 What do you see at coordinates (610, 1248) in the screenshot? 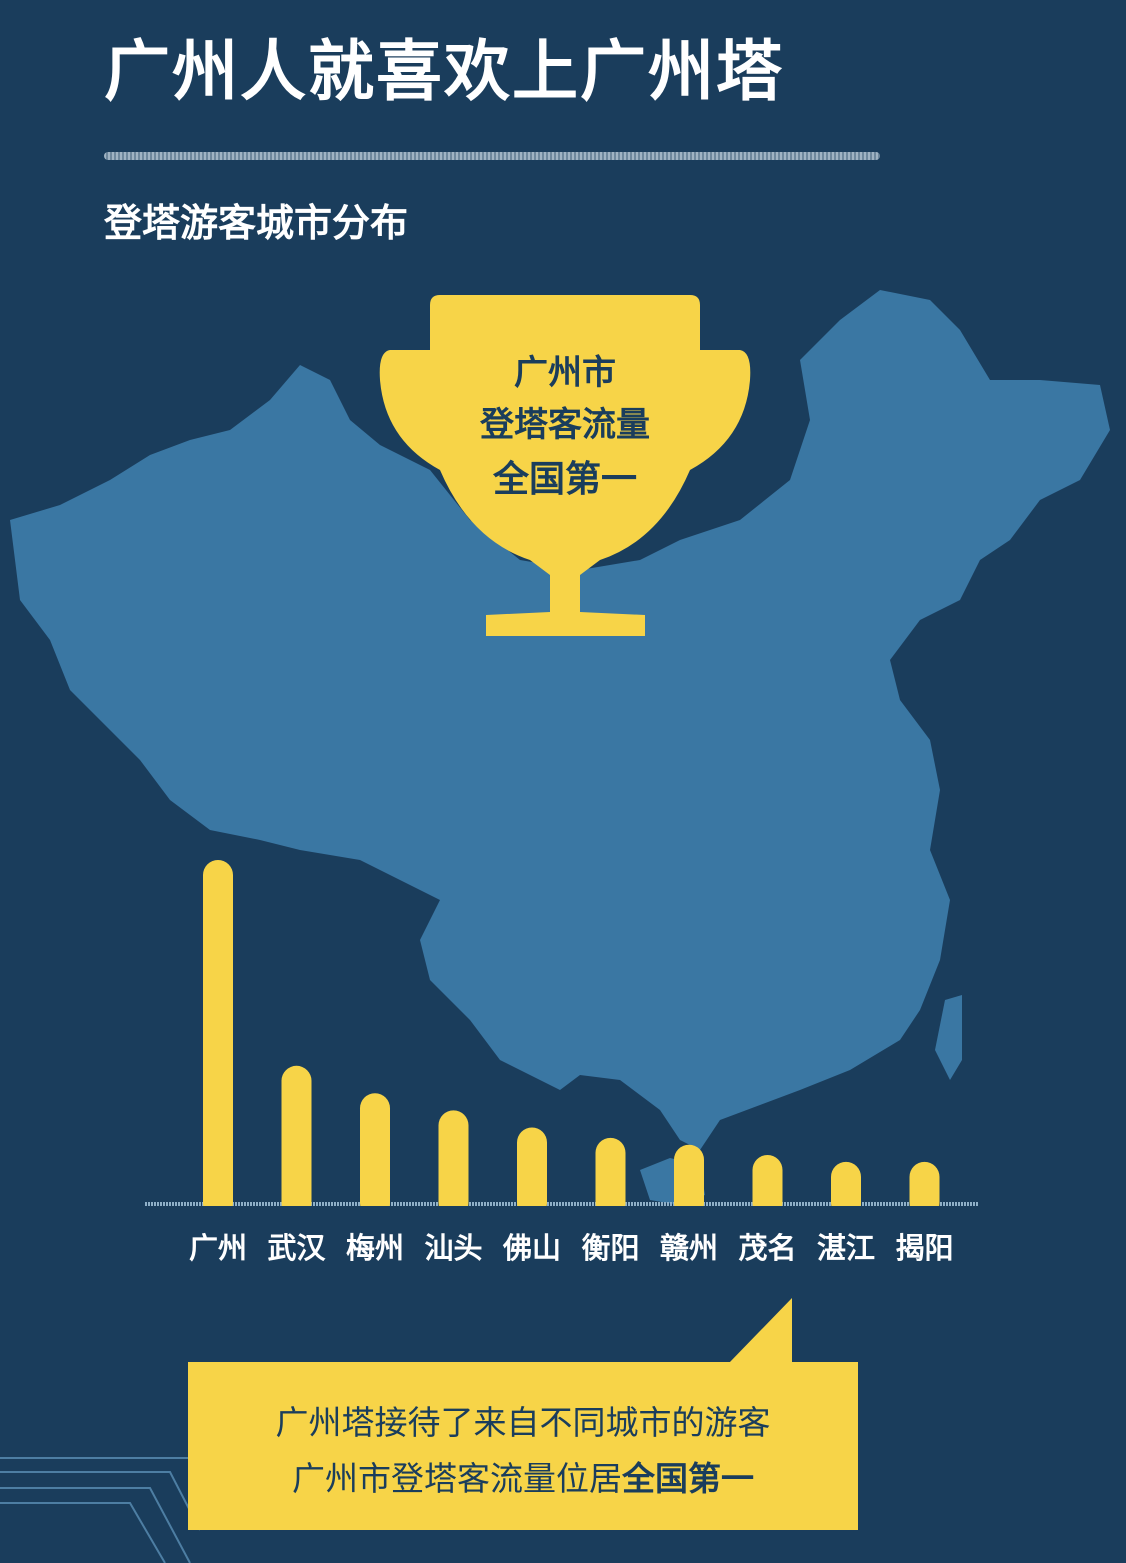
I see `category-label: 衡阳` at bounding box center [610, 1248].